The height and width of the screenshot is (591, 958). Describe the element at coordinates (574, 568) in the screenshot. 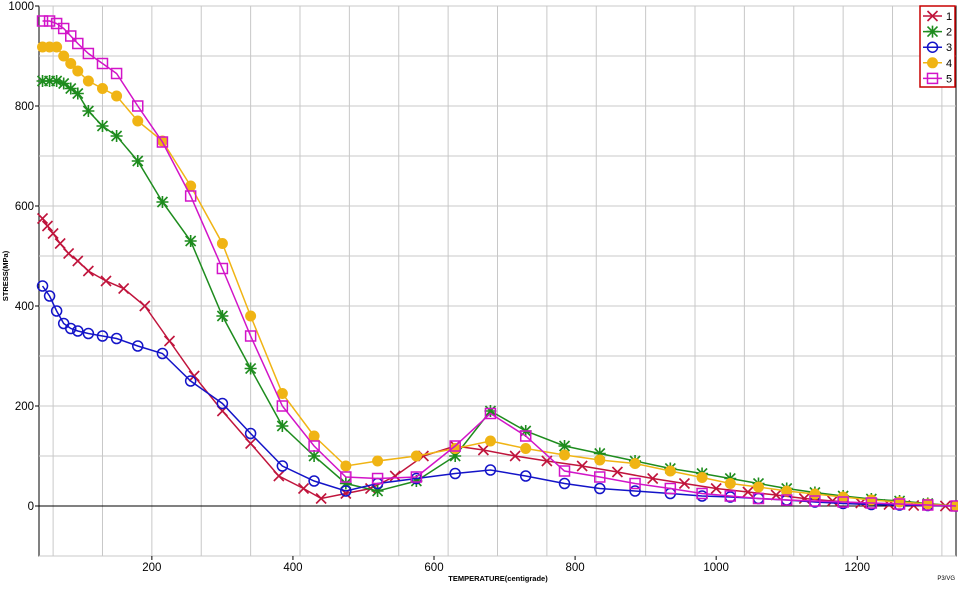

I see `x-tick-label: 800` at that location.